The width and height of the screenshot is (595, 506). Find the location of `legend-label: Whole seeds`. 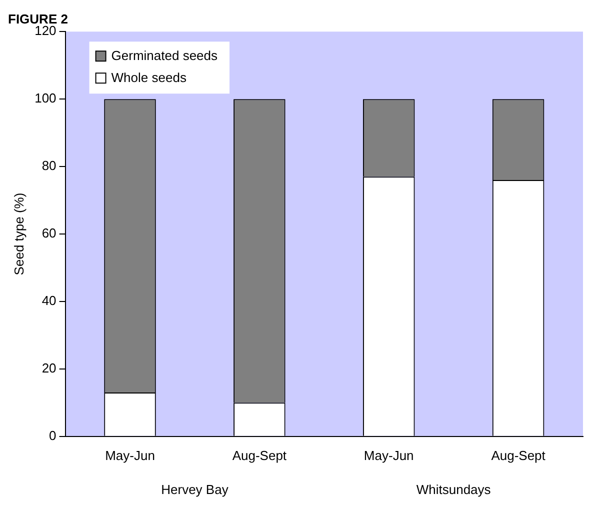

legend-label: Whole seeds is located at coordinates (149, 78).